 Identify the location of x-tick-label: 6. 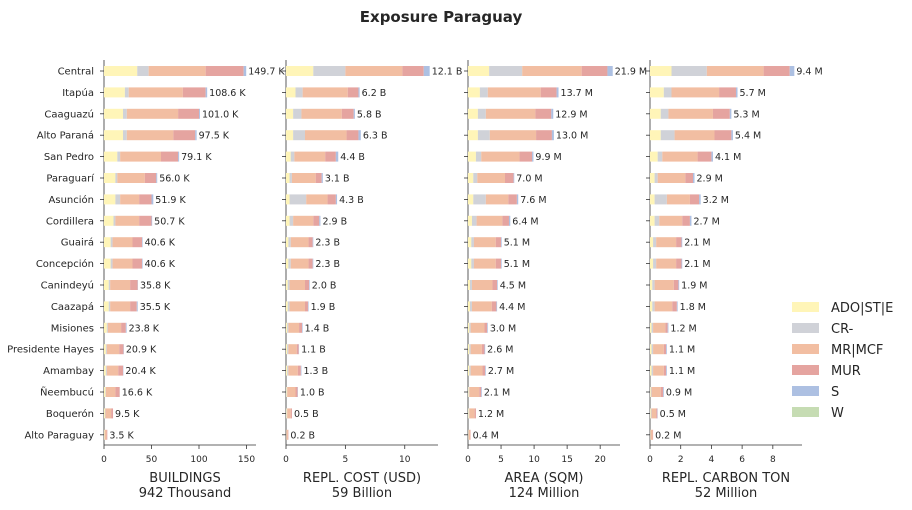
(742, 460).